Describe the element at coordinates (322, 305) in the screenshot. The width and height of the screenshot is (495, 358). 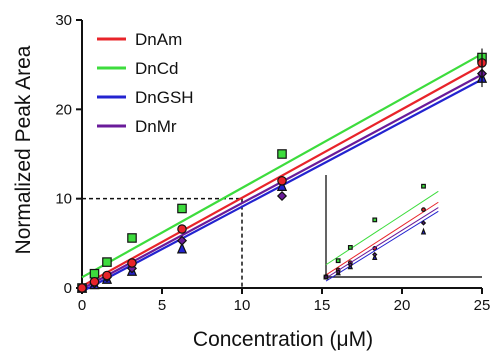
I see `x-tick-label: 15` at that location.